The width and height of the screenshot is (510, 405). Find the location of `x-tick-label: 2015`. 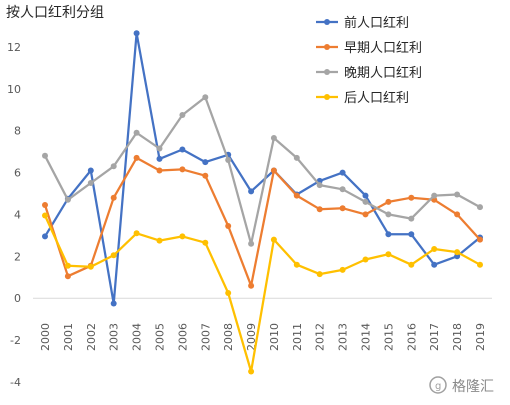

x-tick-label: 2015 is located at coordinates (388, 337).